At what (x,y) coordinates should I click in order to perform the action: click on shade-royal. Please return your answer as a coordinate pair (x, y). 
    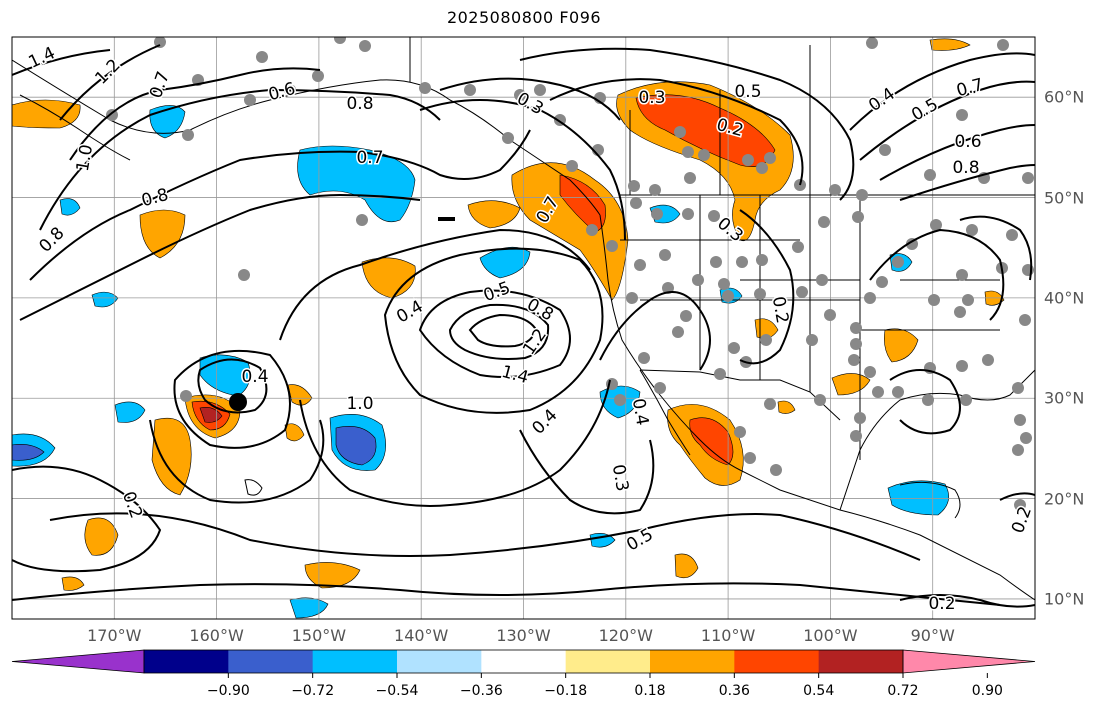
    Looking at the image, I should click on (28, 452).